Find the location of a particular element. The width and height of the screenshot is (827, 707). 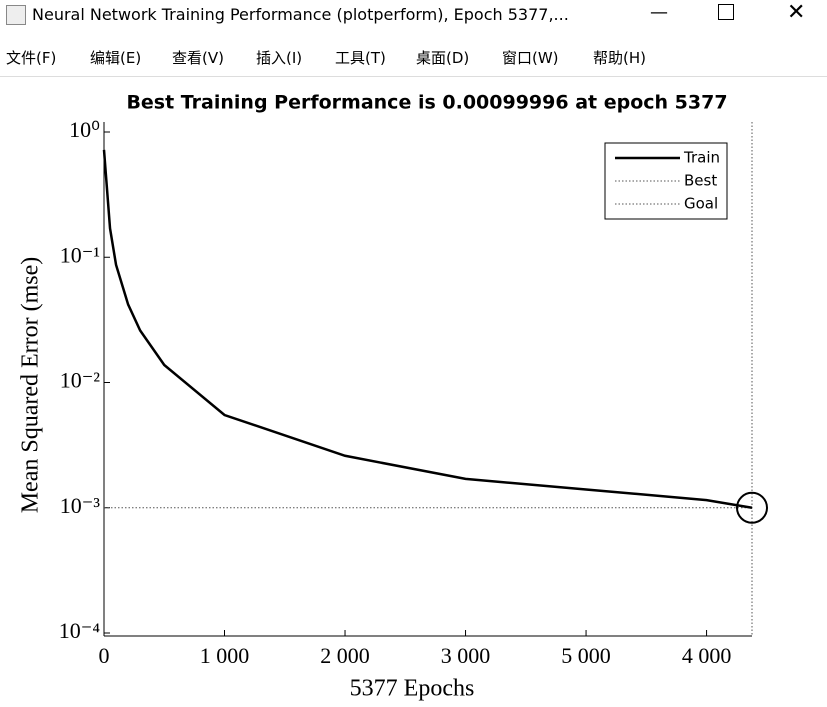

x-tick-label: 1 000 is located at coordinates (225, 655).